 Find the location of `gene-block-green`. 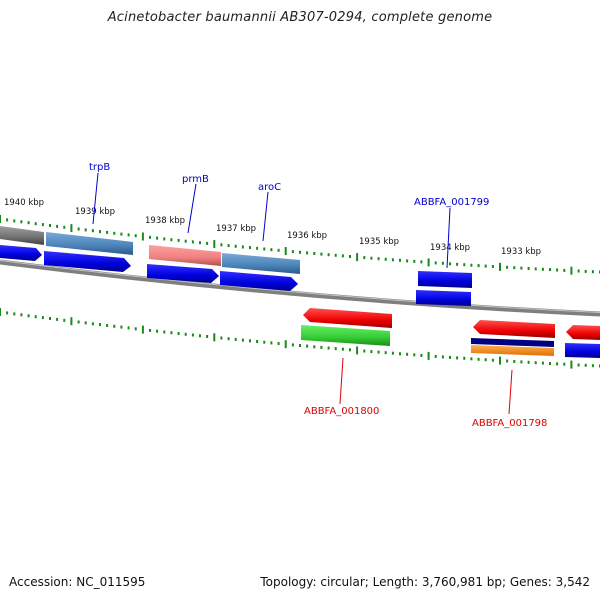

gene-block-green is located at coordinates (345, 335).